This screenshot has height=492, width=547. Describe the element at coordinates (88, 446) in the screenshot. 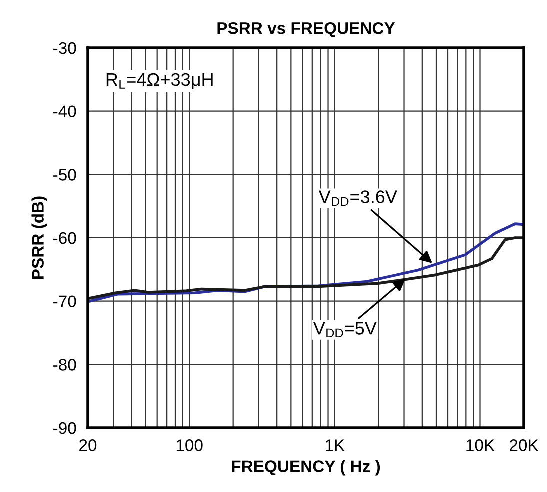

I see `x-tick-label: 20` at that location.